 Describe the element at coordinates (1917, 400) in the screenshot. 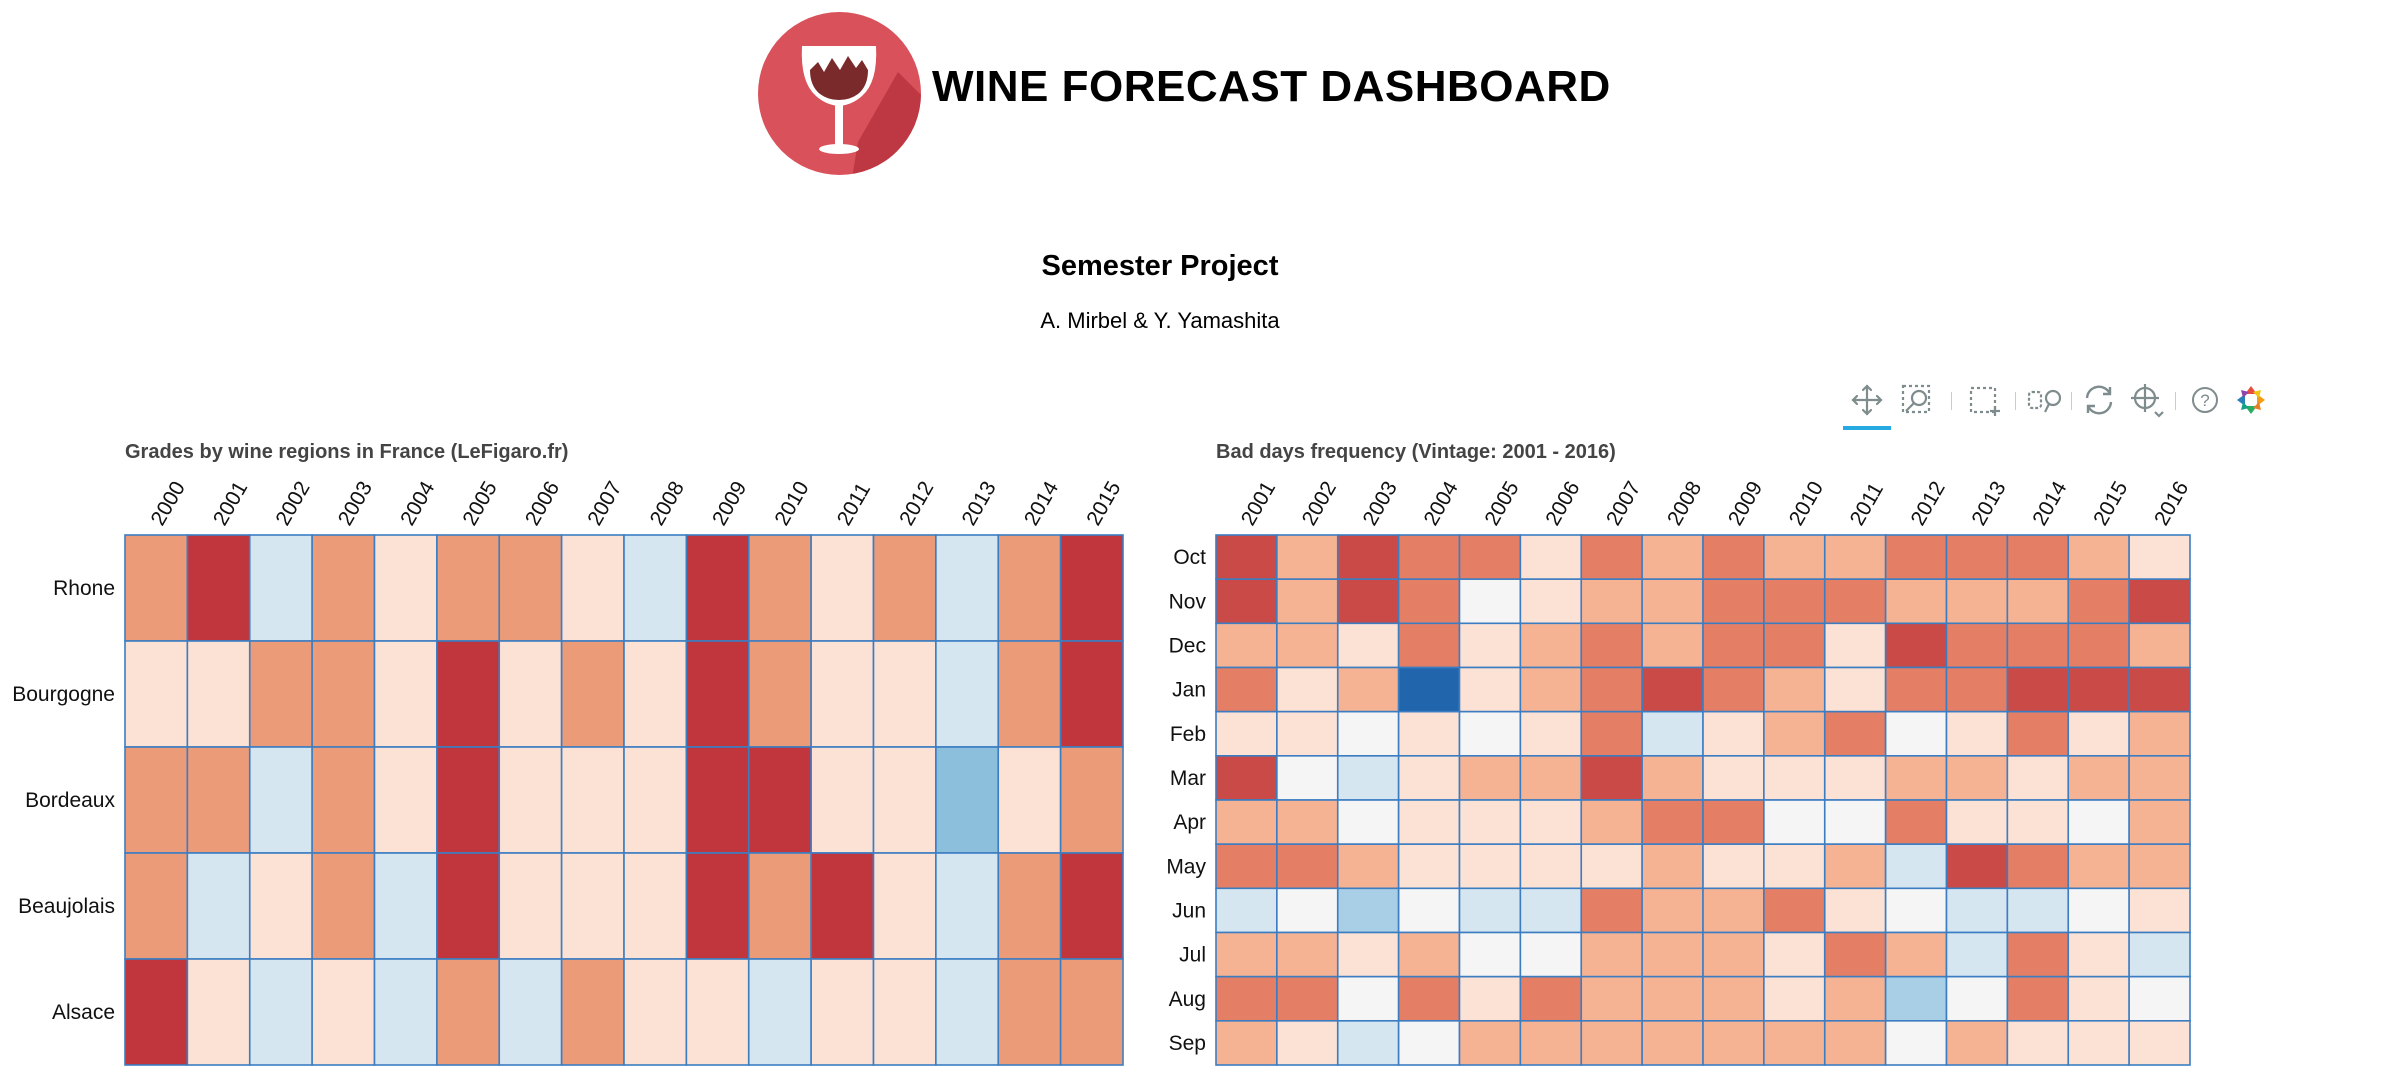

I see `wheel-zoom-tool` at that location.